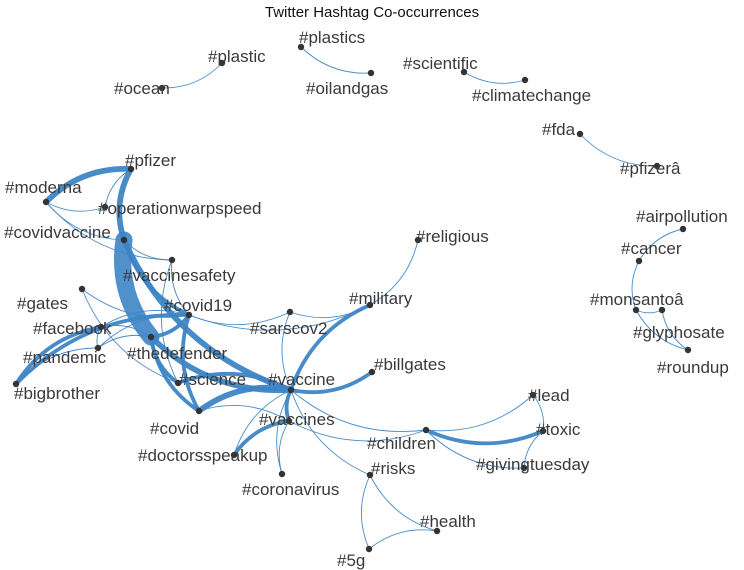 The image size is (744, 570). Describe the element at coordinates (484, 437) in the screenshot. I see `edge-children-toxic` at that location.